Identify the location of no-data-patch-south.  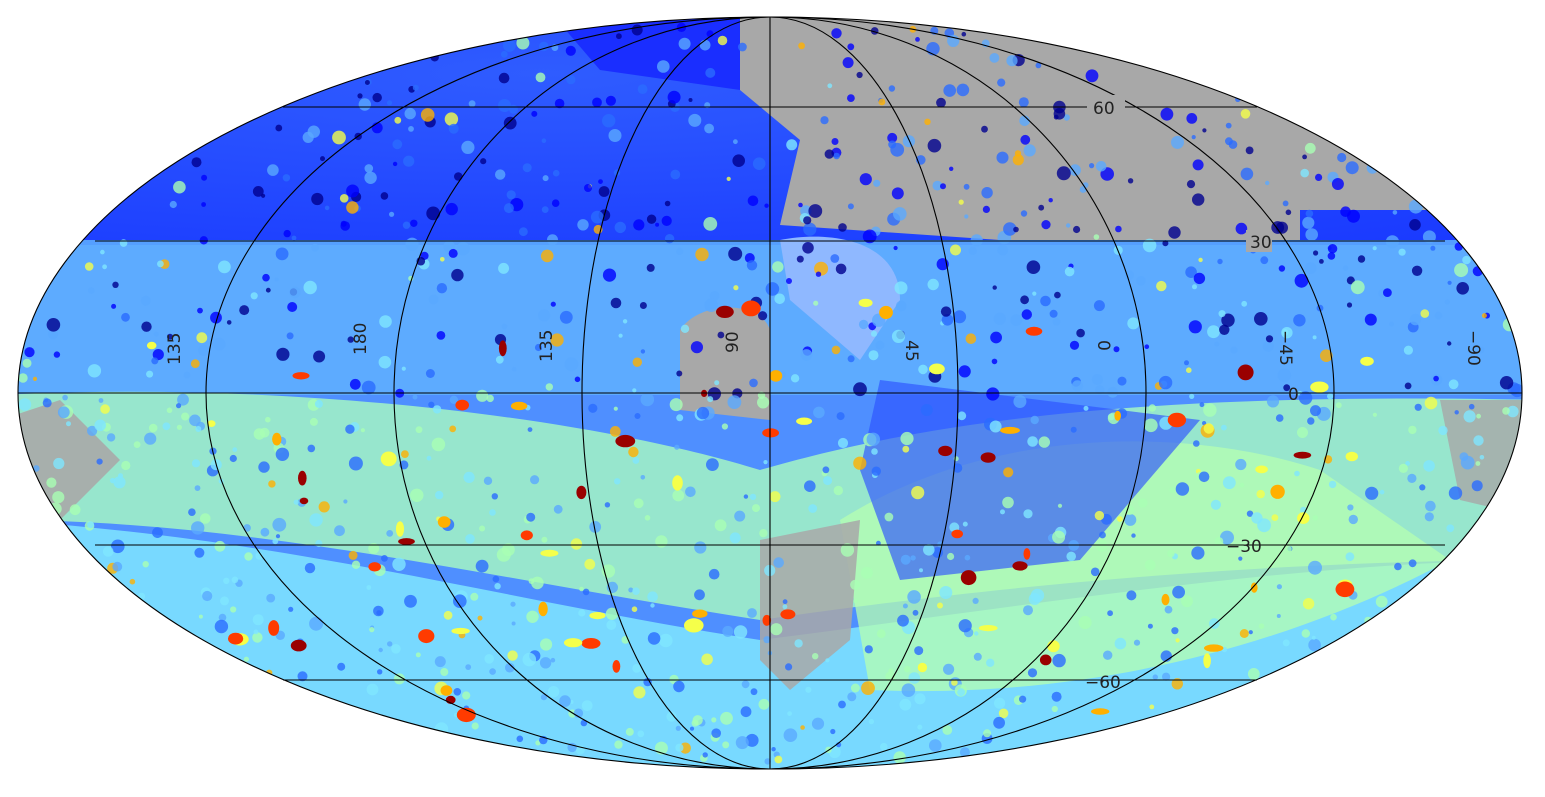
(810, 605).